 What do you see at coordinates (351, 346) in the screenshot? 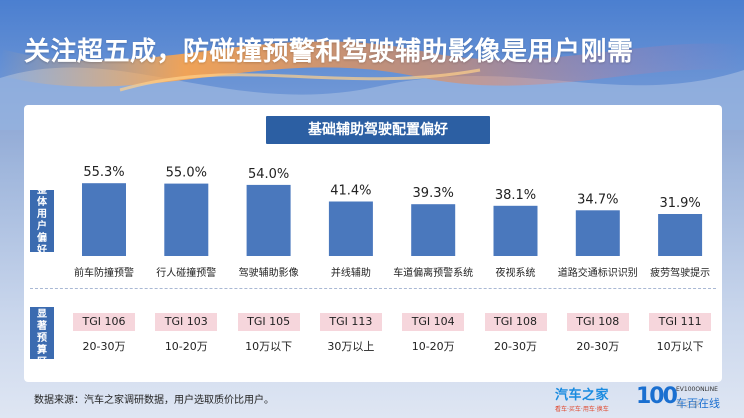
I see `price-range-3: 30万以上` at bounding box center [351, 346].